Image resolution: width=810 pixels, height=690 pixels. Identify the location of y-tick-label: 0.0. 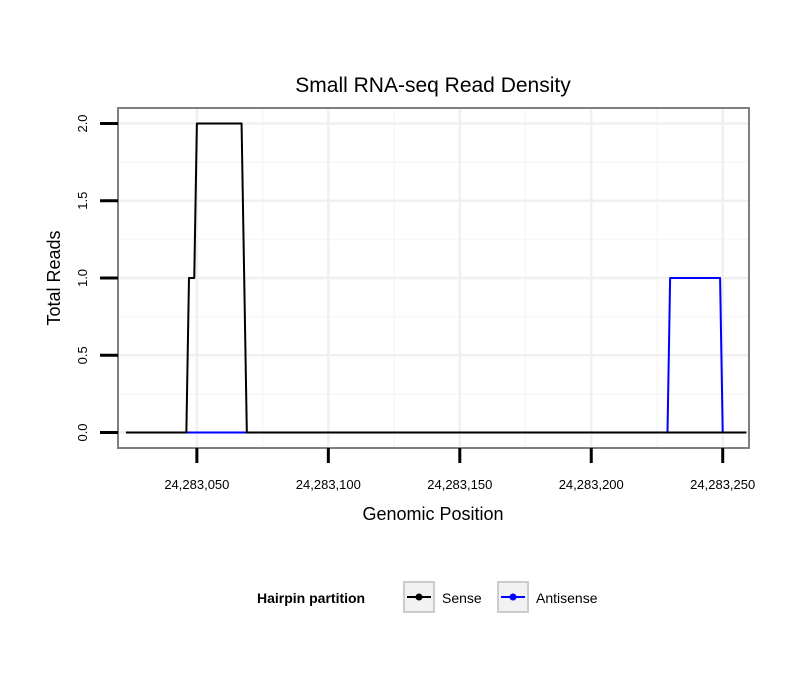
(82, 432).